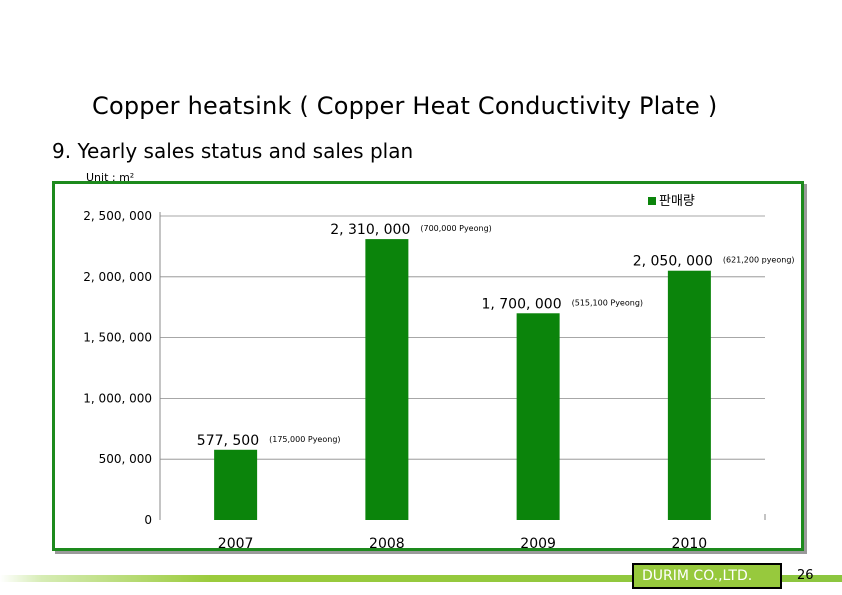 This screenshot has width=842, height=595. I want to click on y-tick-label: 1, 000, 000, so click(117, 398).